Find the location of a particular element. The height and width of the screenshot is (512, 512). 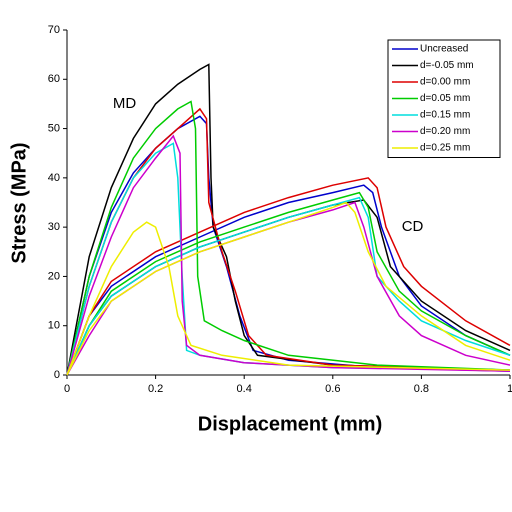

legend-label: Uncreased is located at coordinates (444, 49).